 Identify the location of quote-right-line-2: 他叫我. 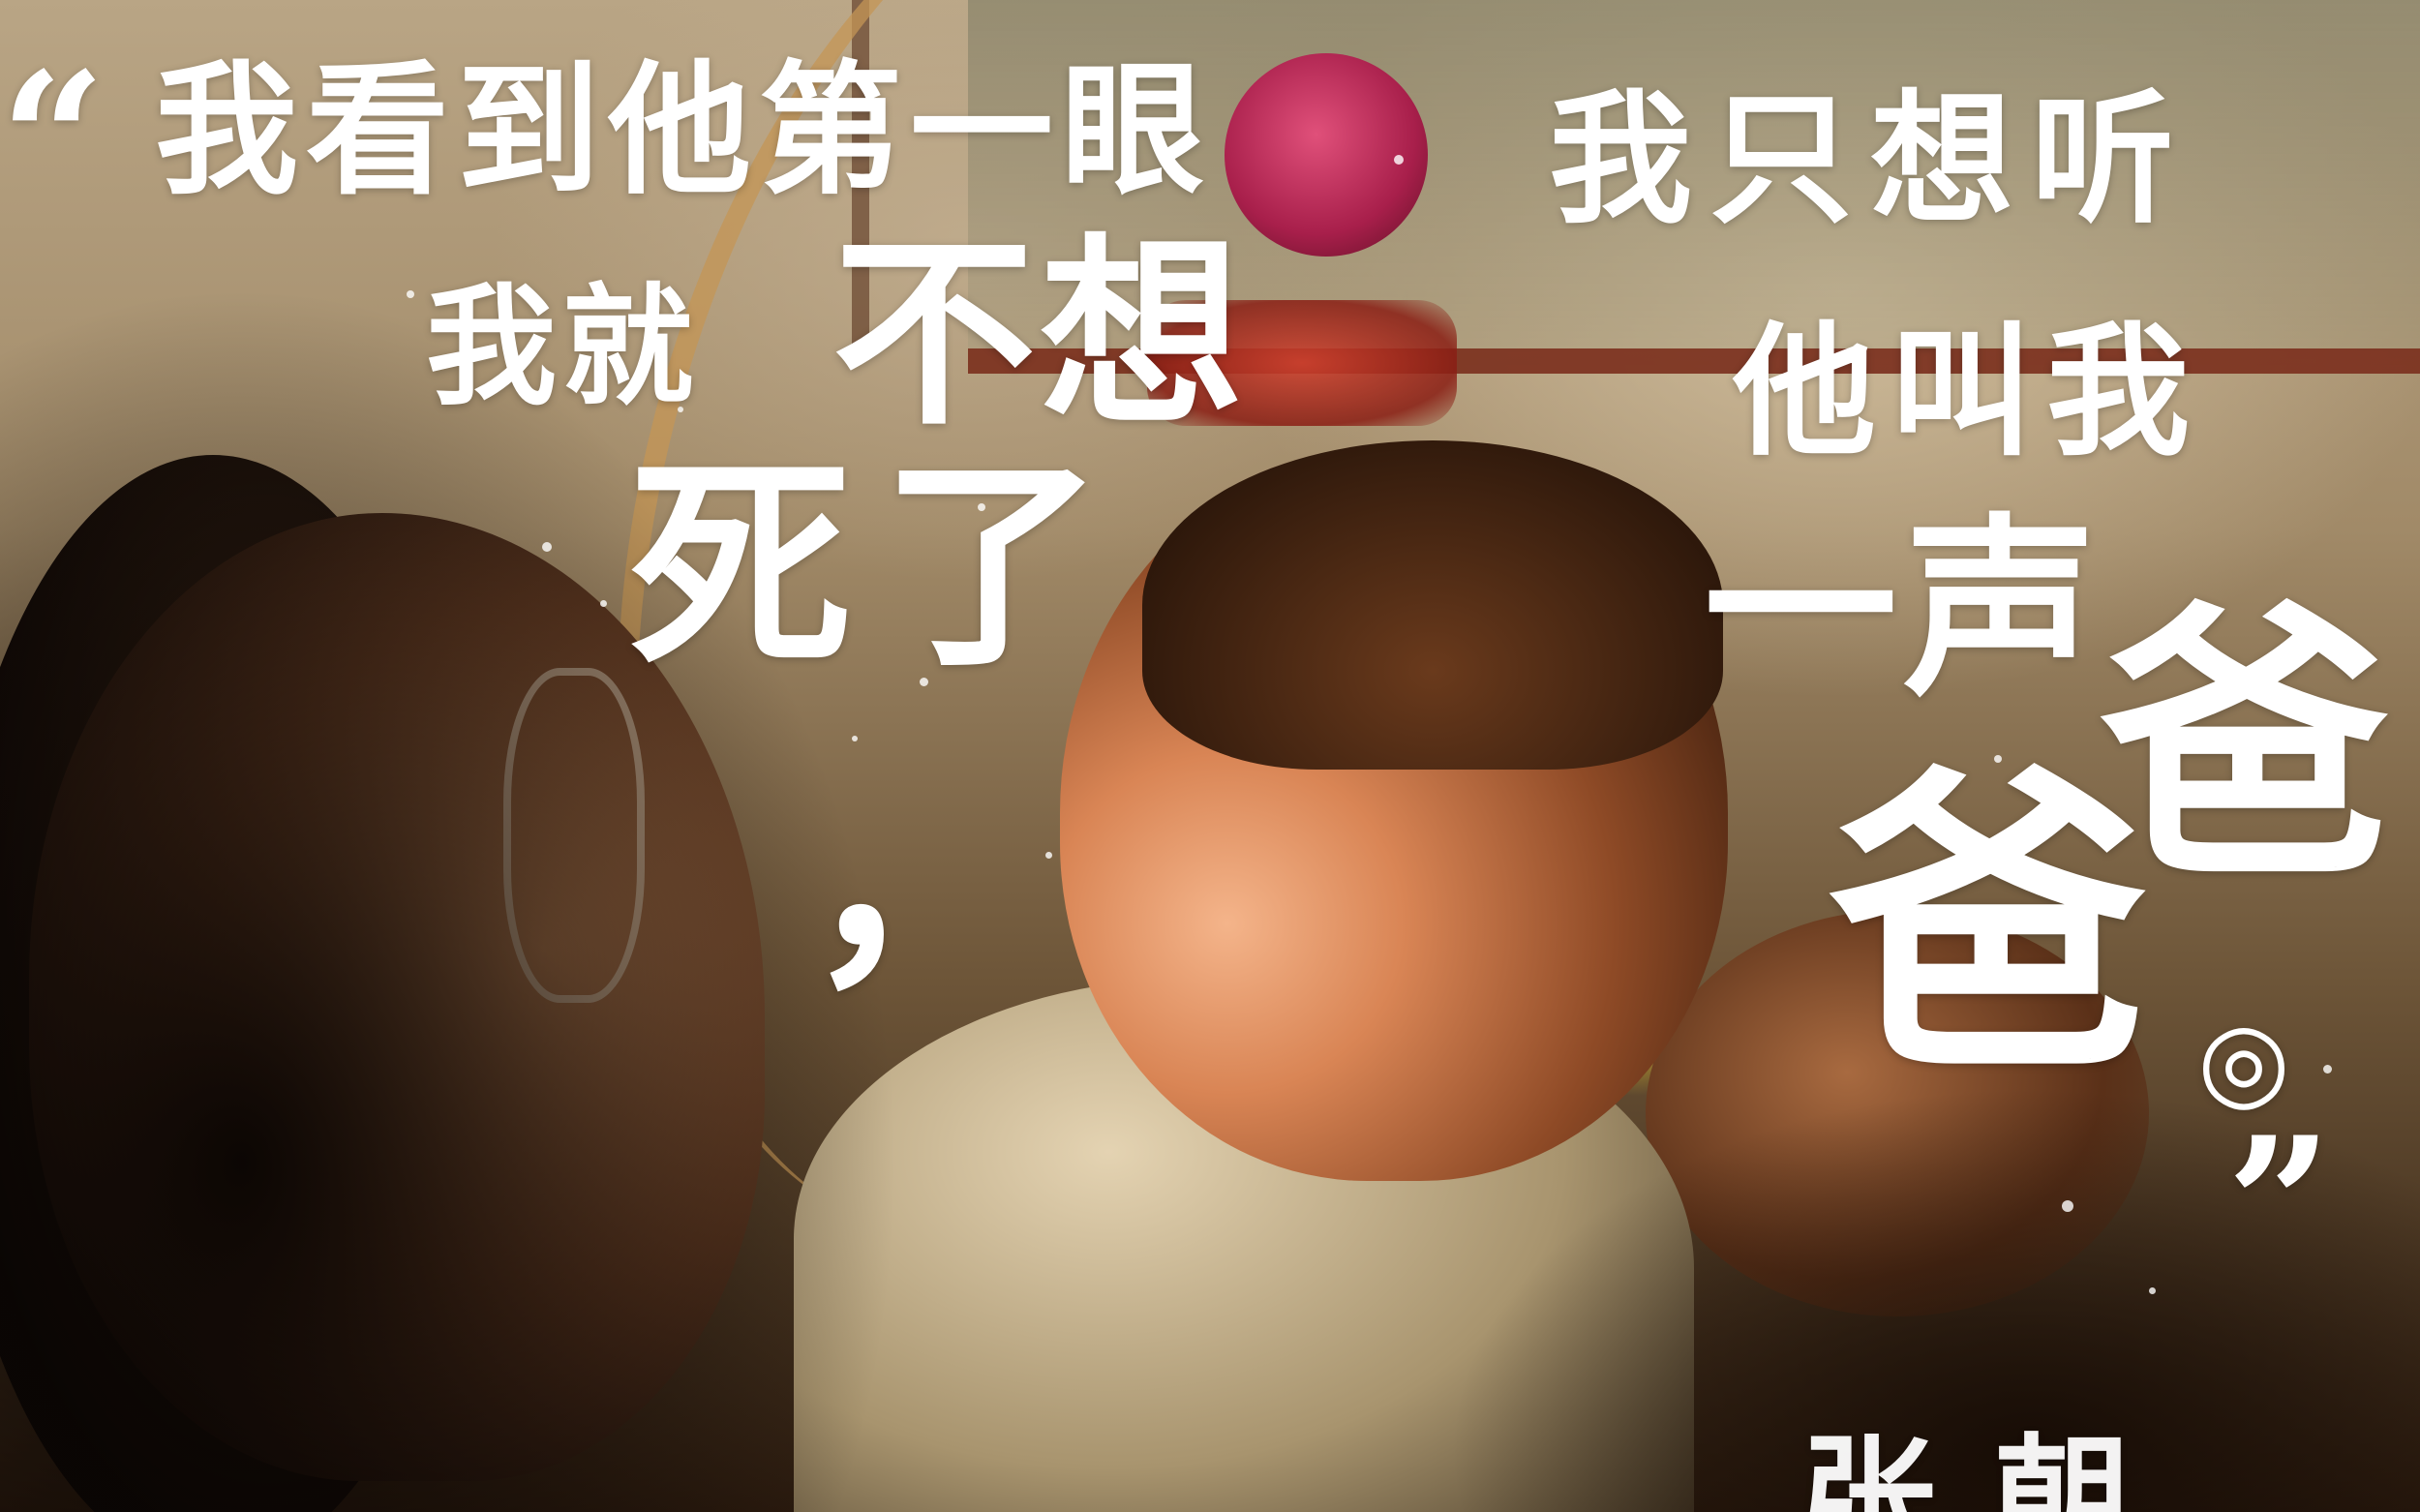
(1968, 391).